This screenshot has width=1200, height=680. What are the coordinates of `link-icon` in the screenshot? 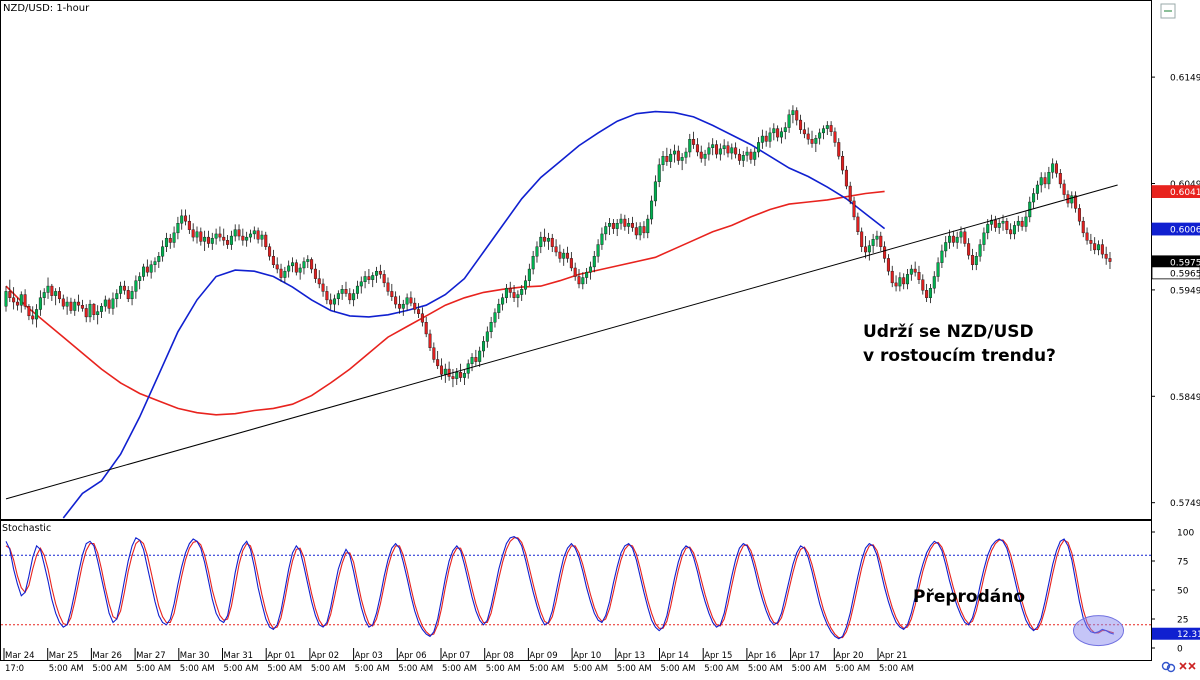 It's located at (1168, 667).